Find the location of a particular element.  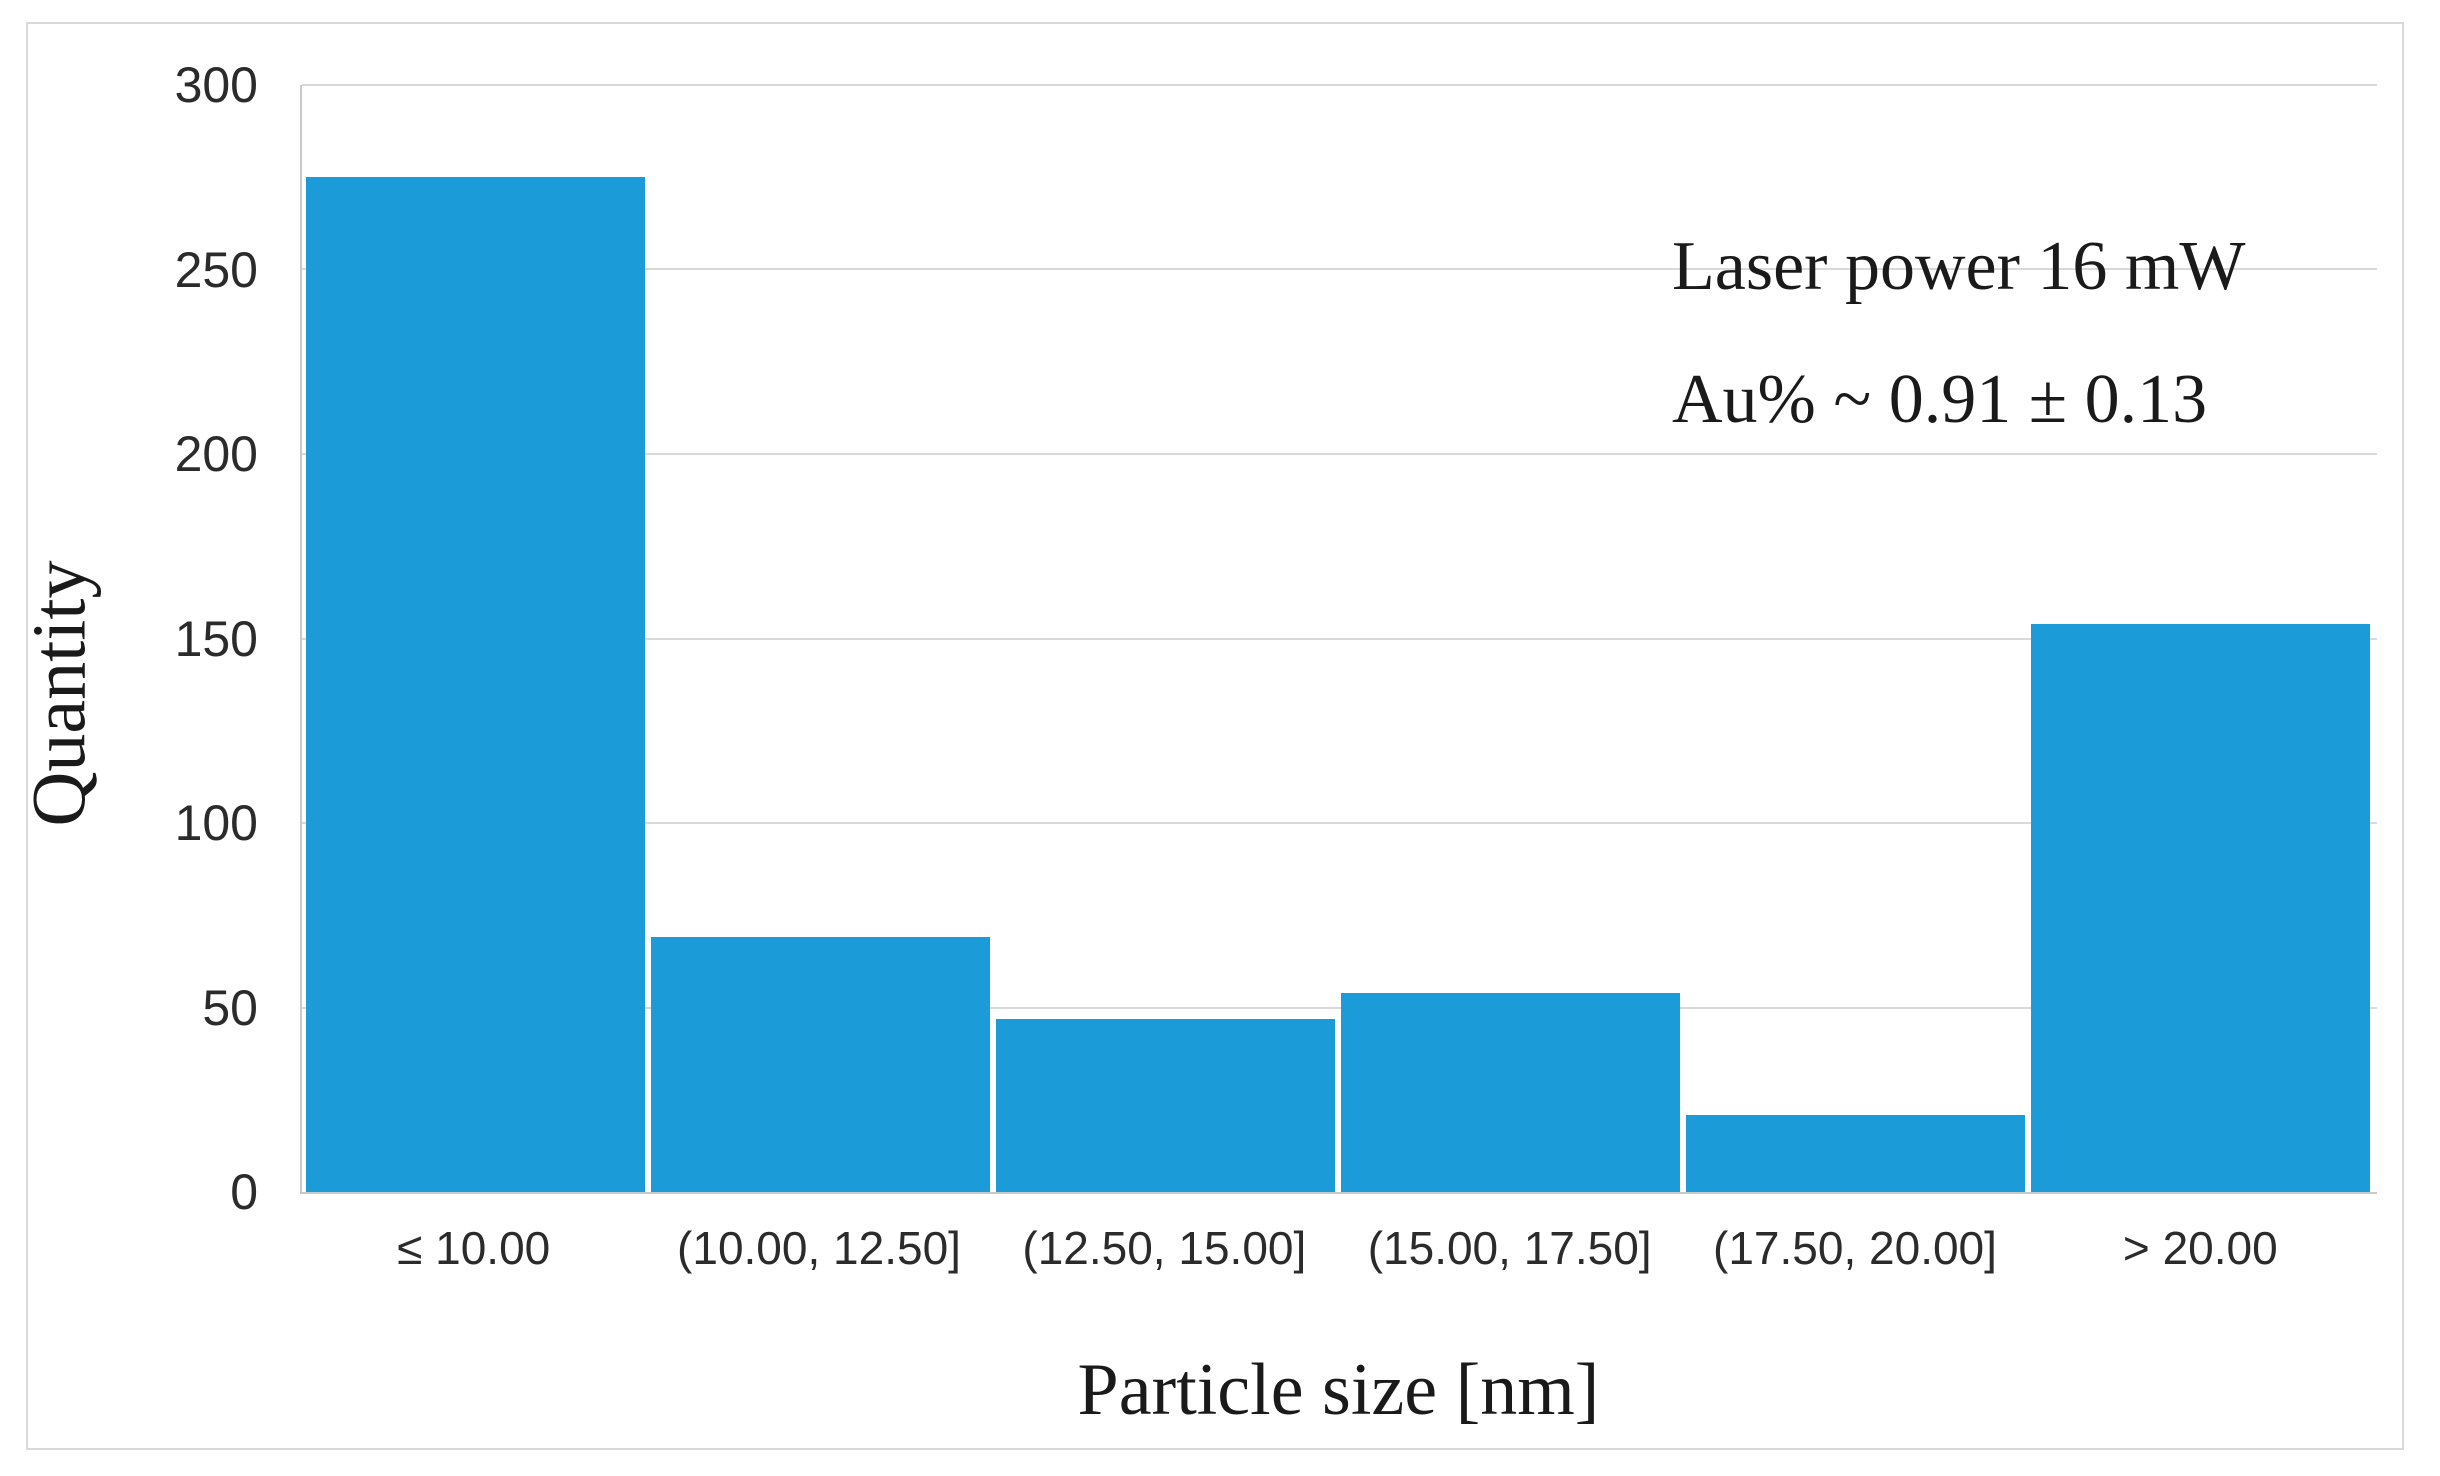

y-tick-label-250: 250 is located at coordinates (216, 269).